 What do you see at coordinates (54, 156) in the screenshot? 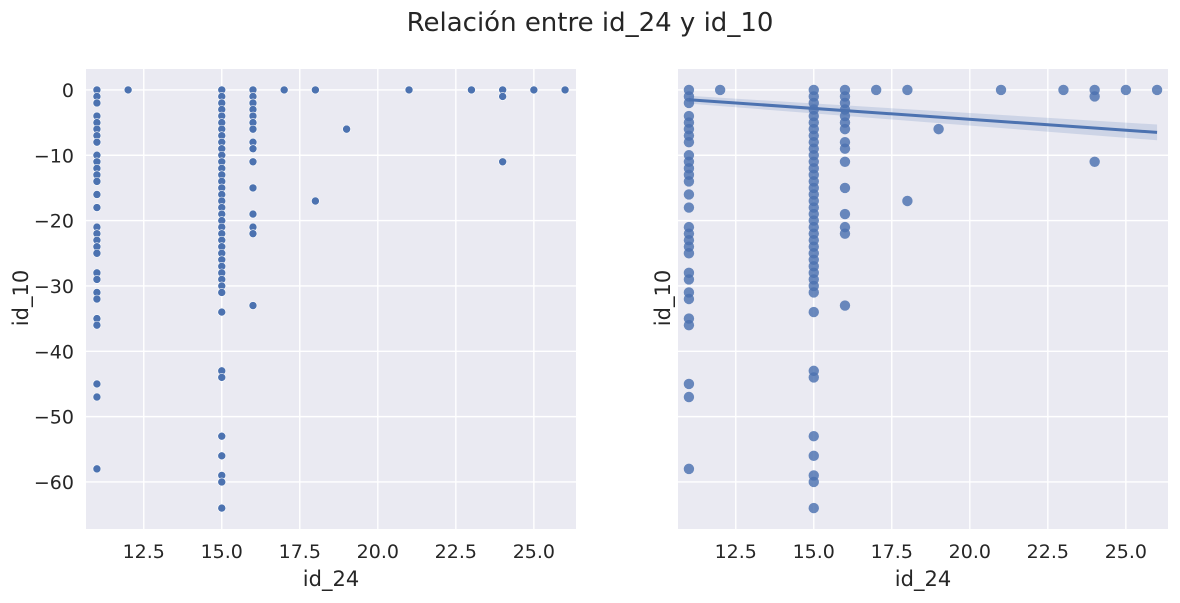
I see `y-tick-label: −10` at bounding box center [54, 156].